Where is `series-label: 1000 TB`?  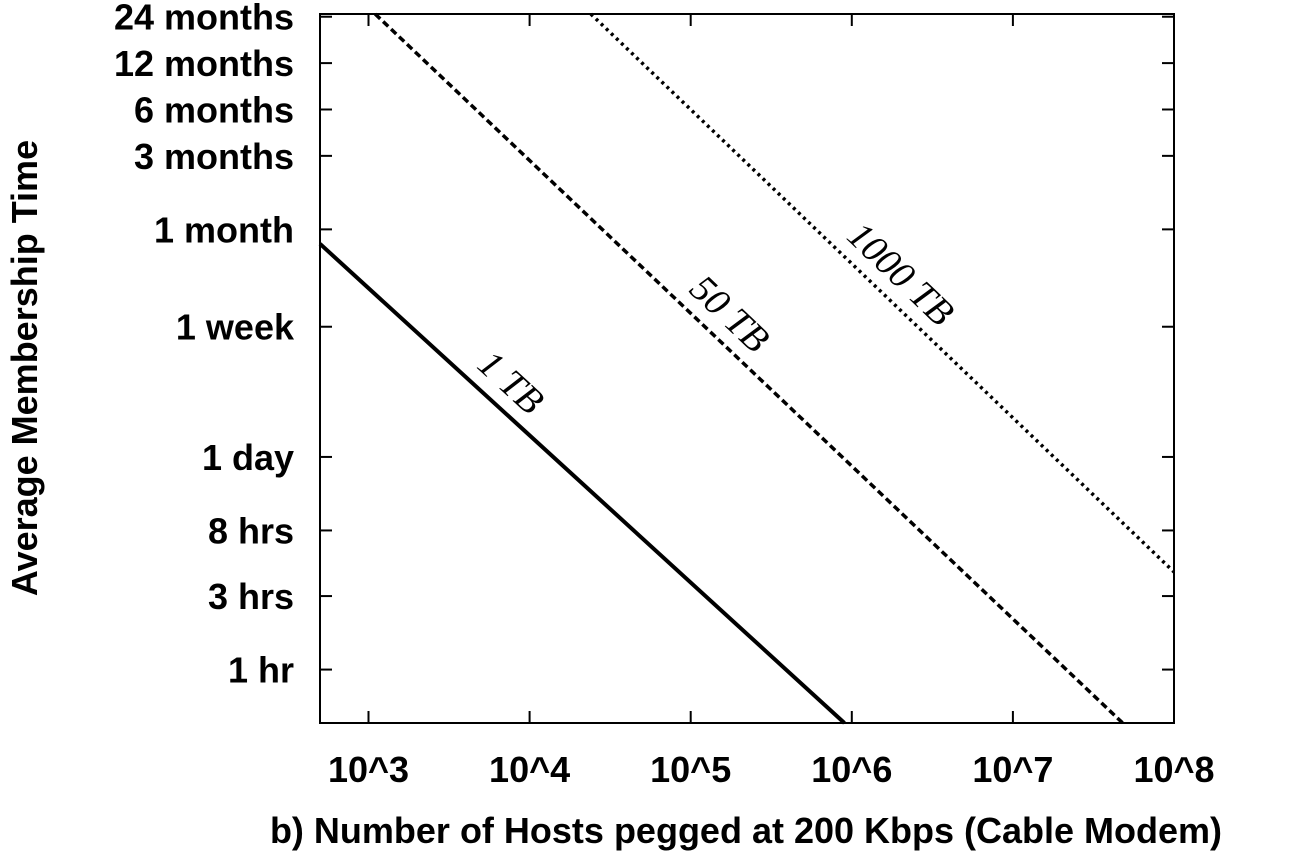 series-label: 1000 TB is located at coordinates (900, 274).